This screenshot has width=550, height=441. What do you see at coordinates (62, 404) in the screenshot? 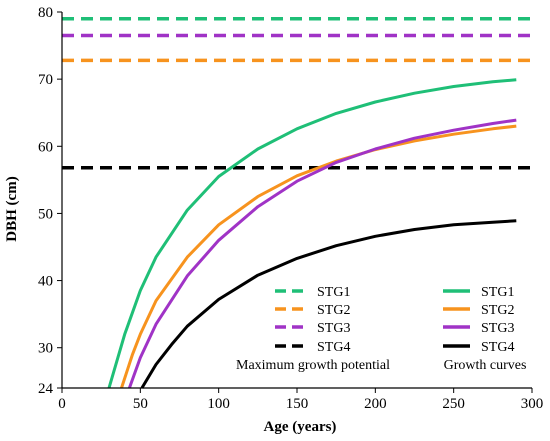
I see `x-tick-label-0: 0` at bounding box center [62, 404].